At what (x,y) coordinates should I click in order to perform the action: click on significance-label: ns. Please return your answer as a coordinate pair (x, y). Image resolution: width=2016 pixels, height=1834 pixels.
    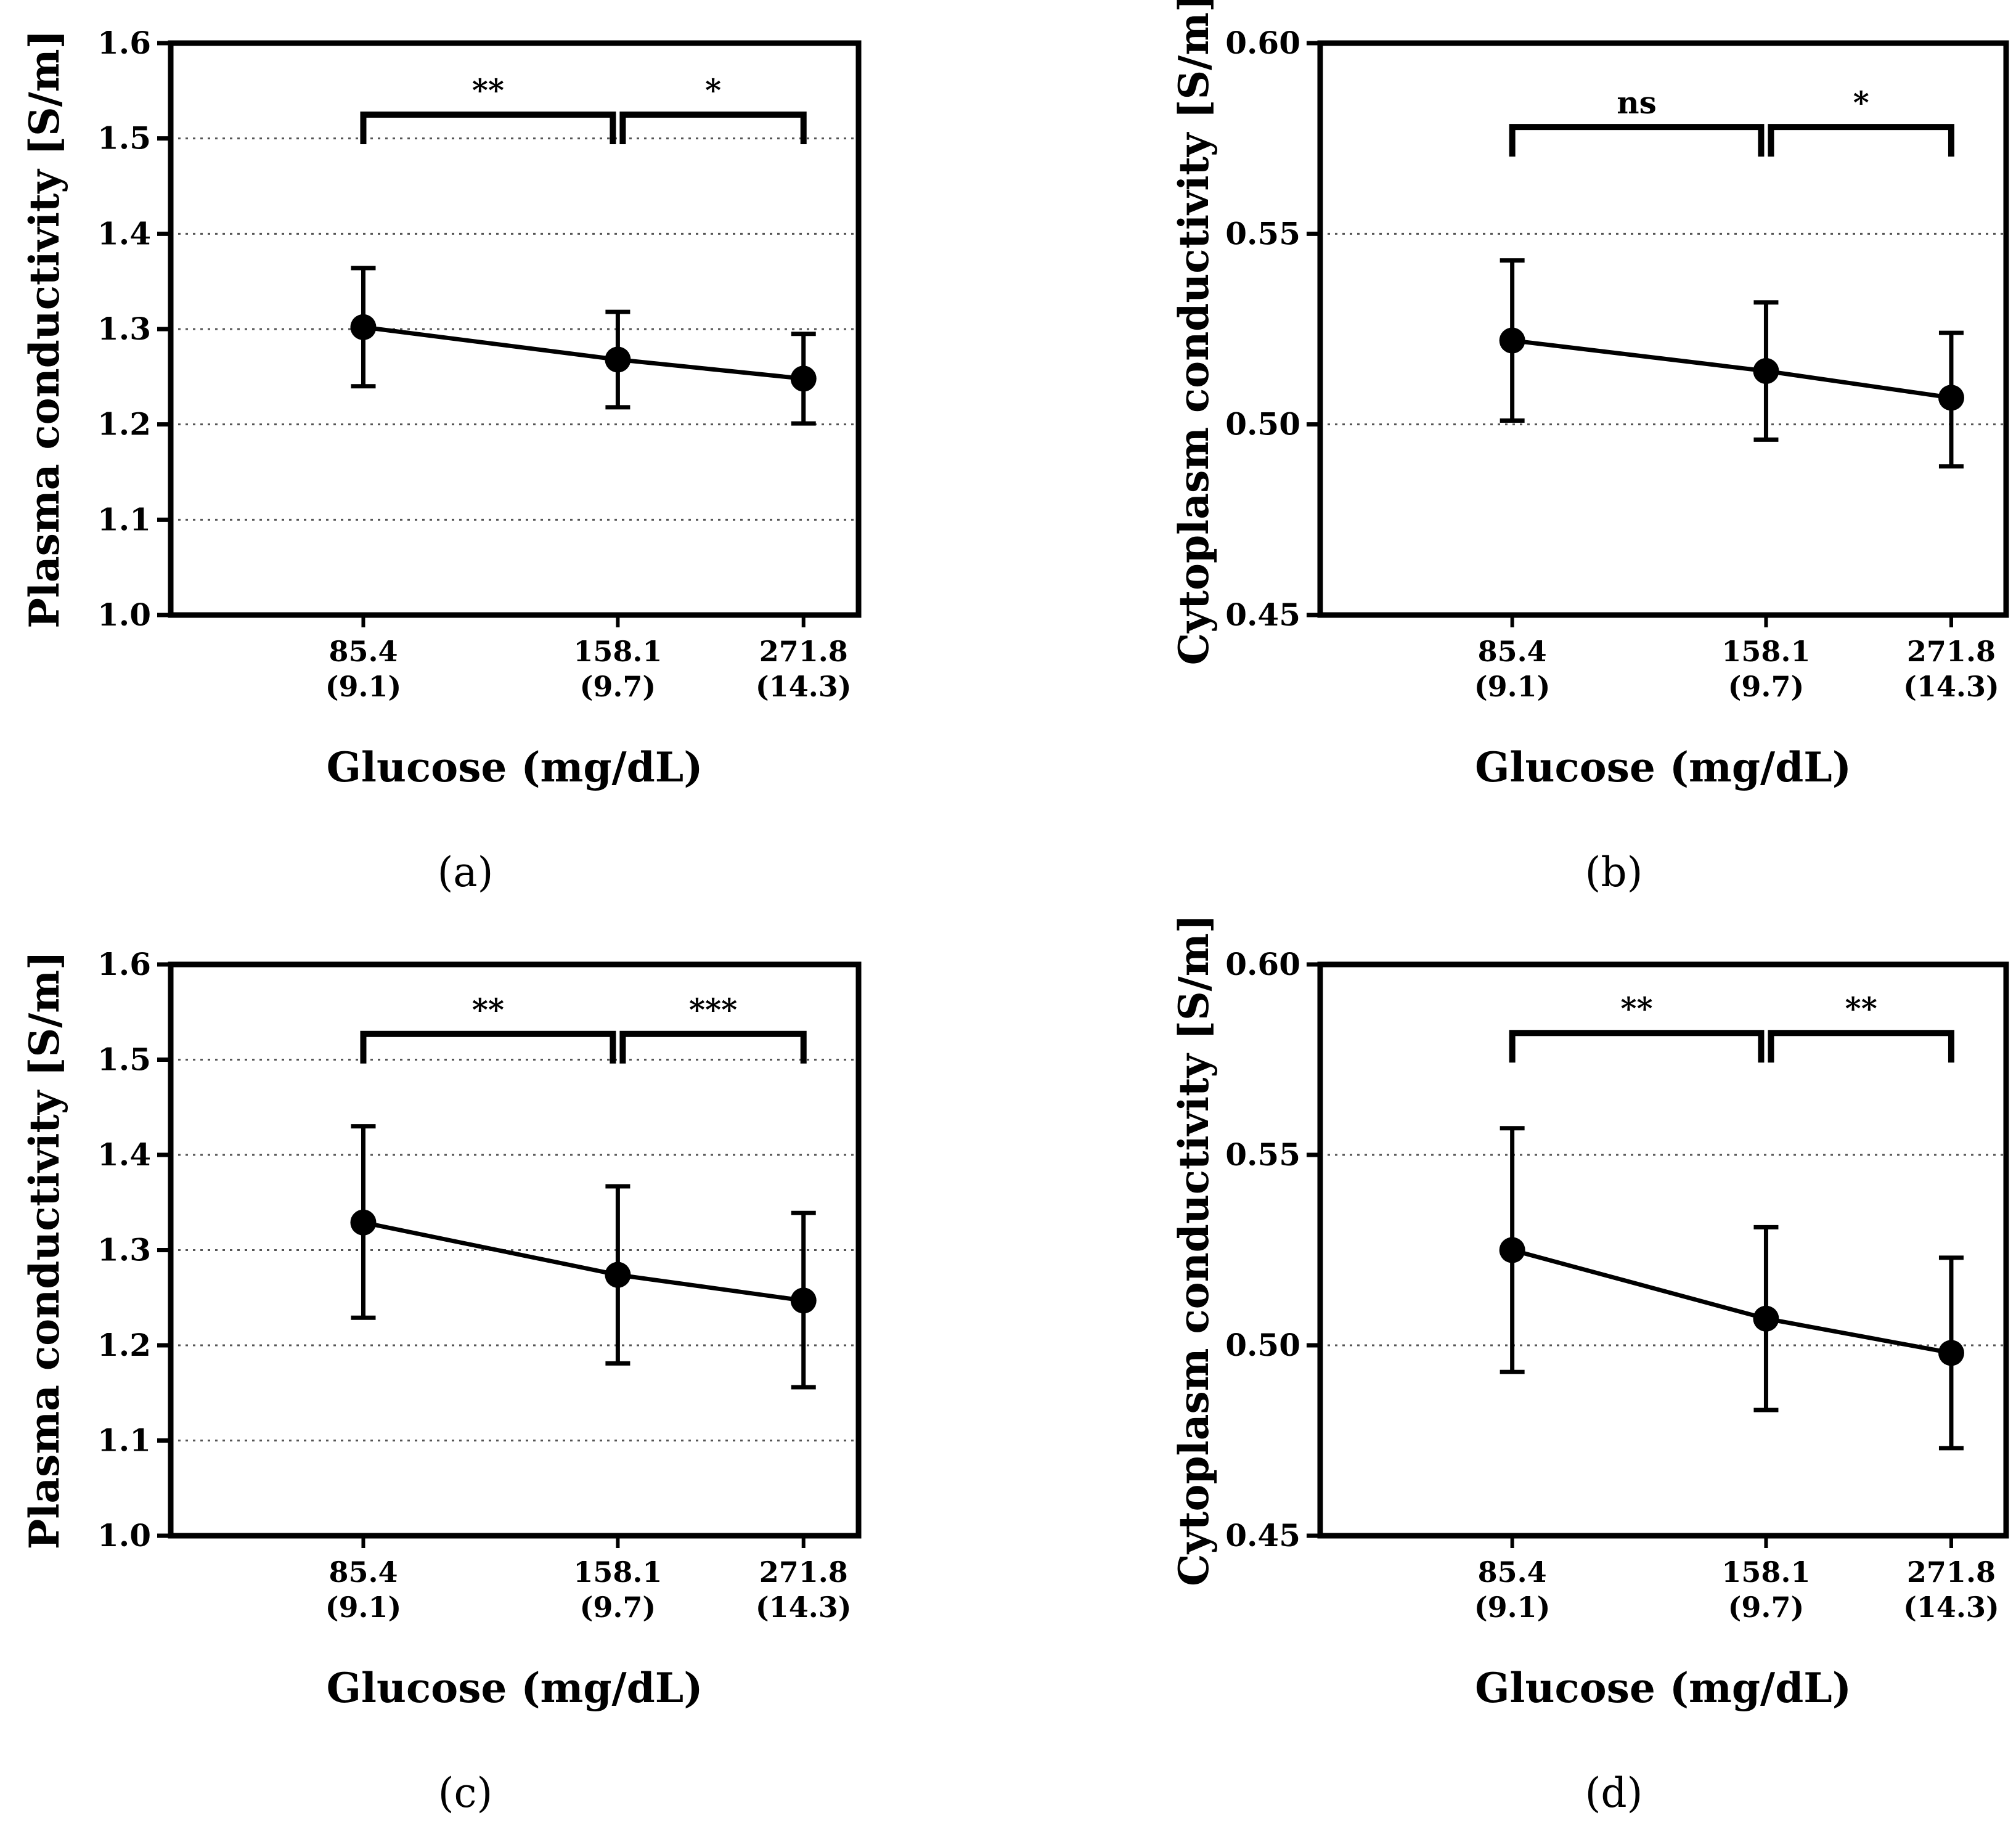
    Looking at the image, I should click on (1637, 102).